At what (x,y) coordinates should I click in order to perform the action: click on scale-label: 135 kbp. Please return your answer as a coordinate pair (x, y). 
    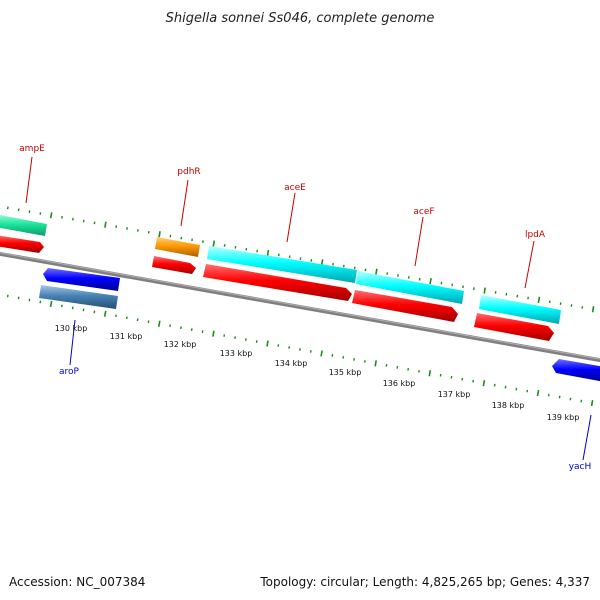
    Looking at the image, I should click on (345, 372).